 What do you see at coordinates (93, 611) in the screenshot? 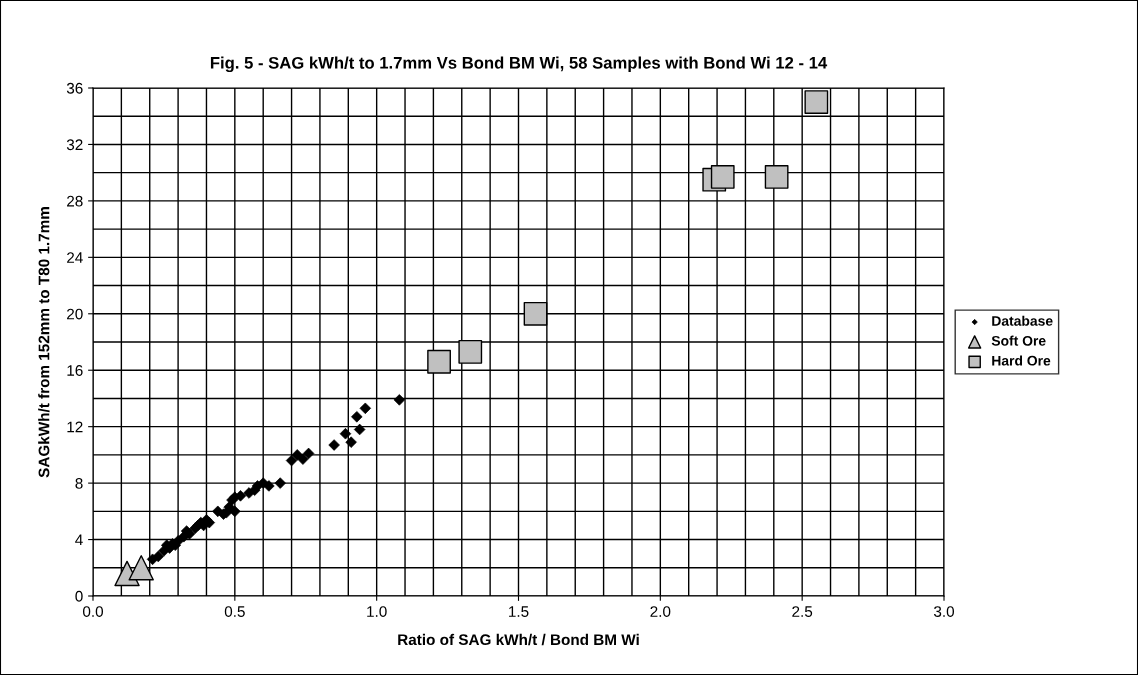
I see `x-tick-label: 0.0` at bounding box center [93, 611].